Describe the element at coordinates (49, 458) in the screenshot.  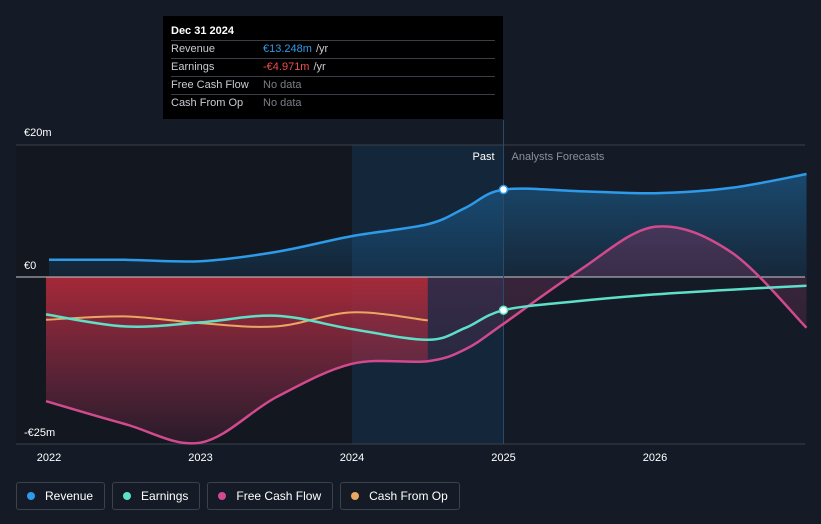
I see `x-tick-label: 2022` at that location.